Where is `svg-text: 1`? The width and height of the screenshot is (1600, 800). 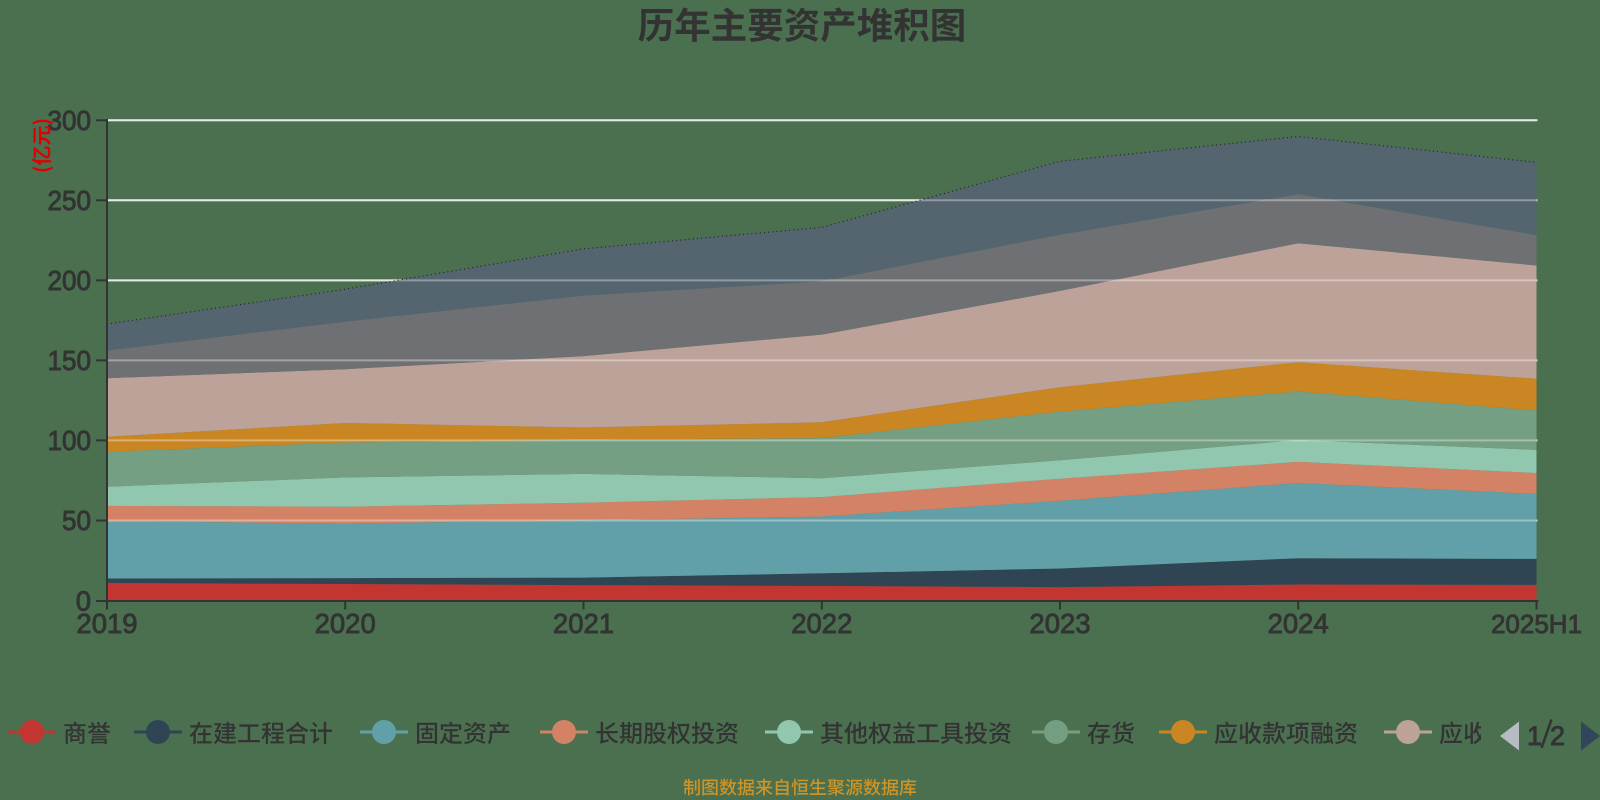
svg-text: 1 is located at coordinates (1534, 736).